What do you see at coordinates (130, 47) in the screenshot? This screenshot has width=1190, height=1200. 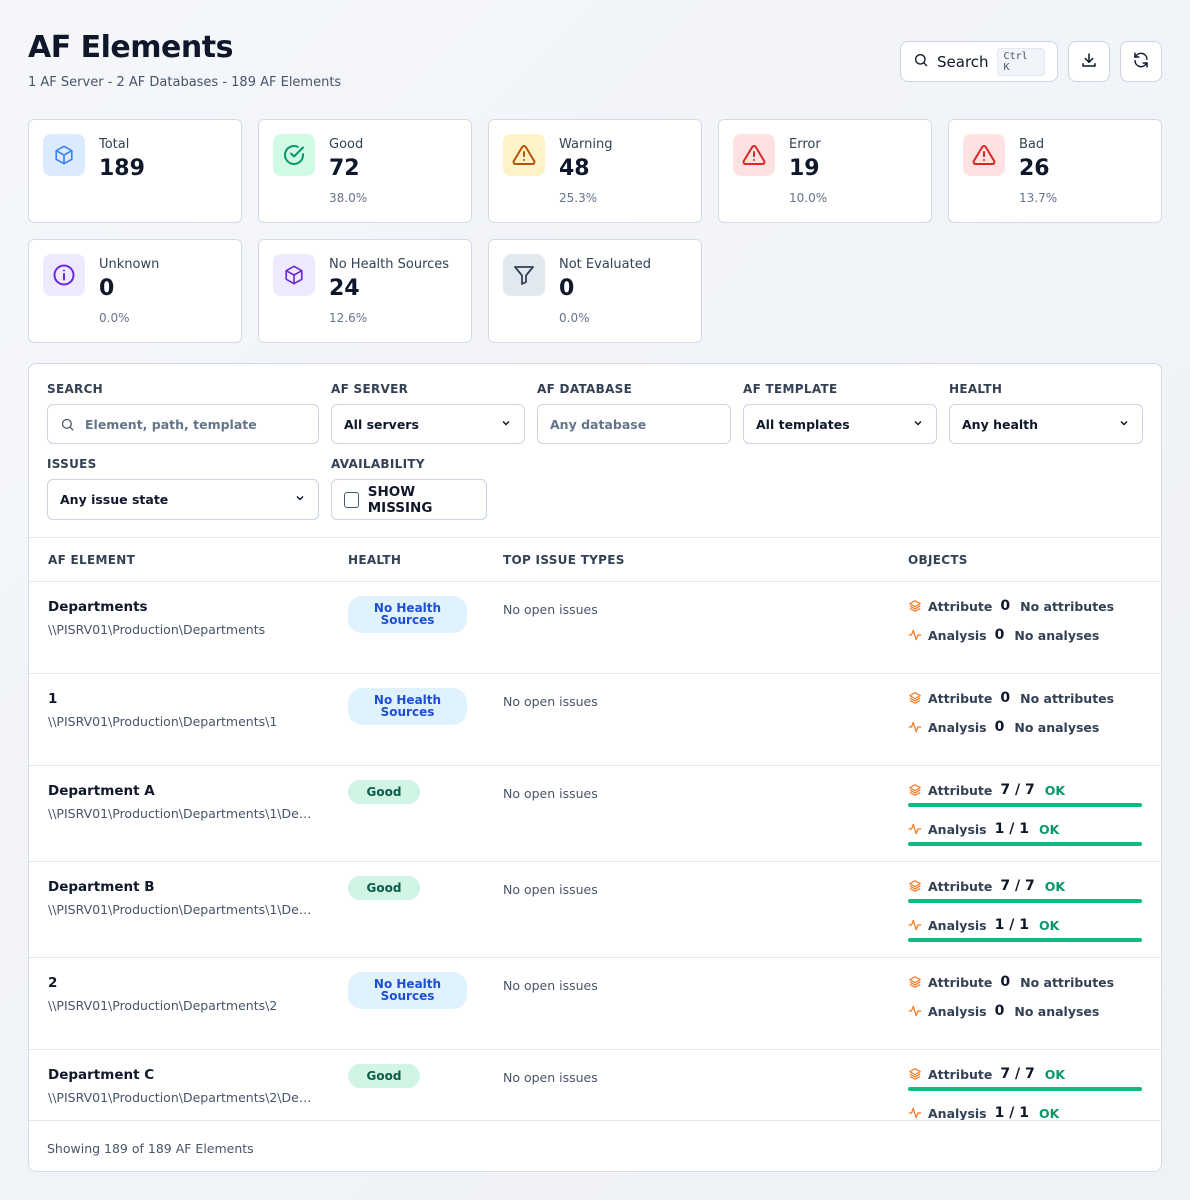 I see `page-title: AF Elements` at bounding box center [130, 47].